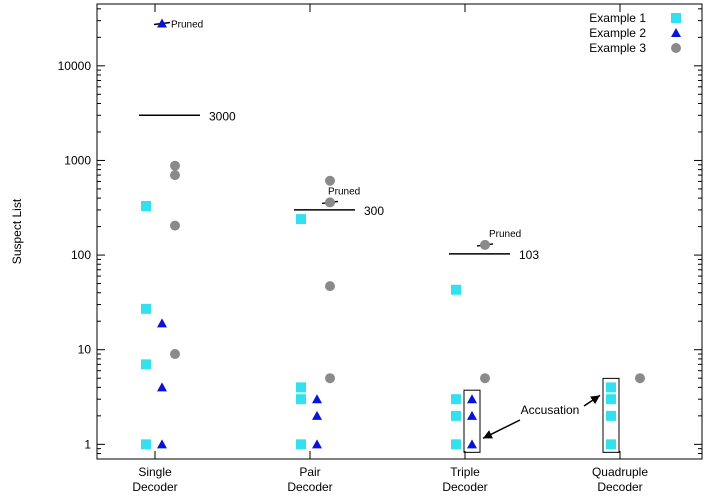 The image size is (708, 502). I want to click on y-axis-label: Suspect List, so click(17, 231).